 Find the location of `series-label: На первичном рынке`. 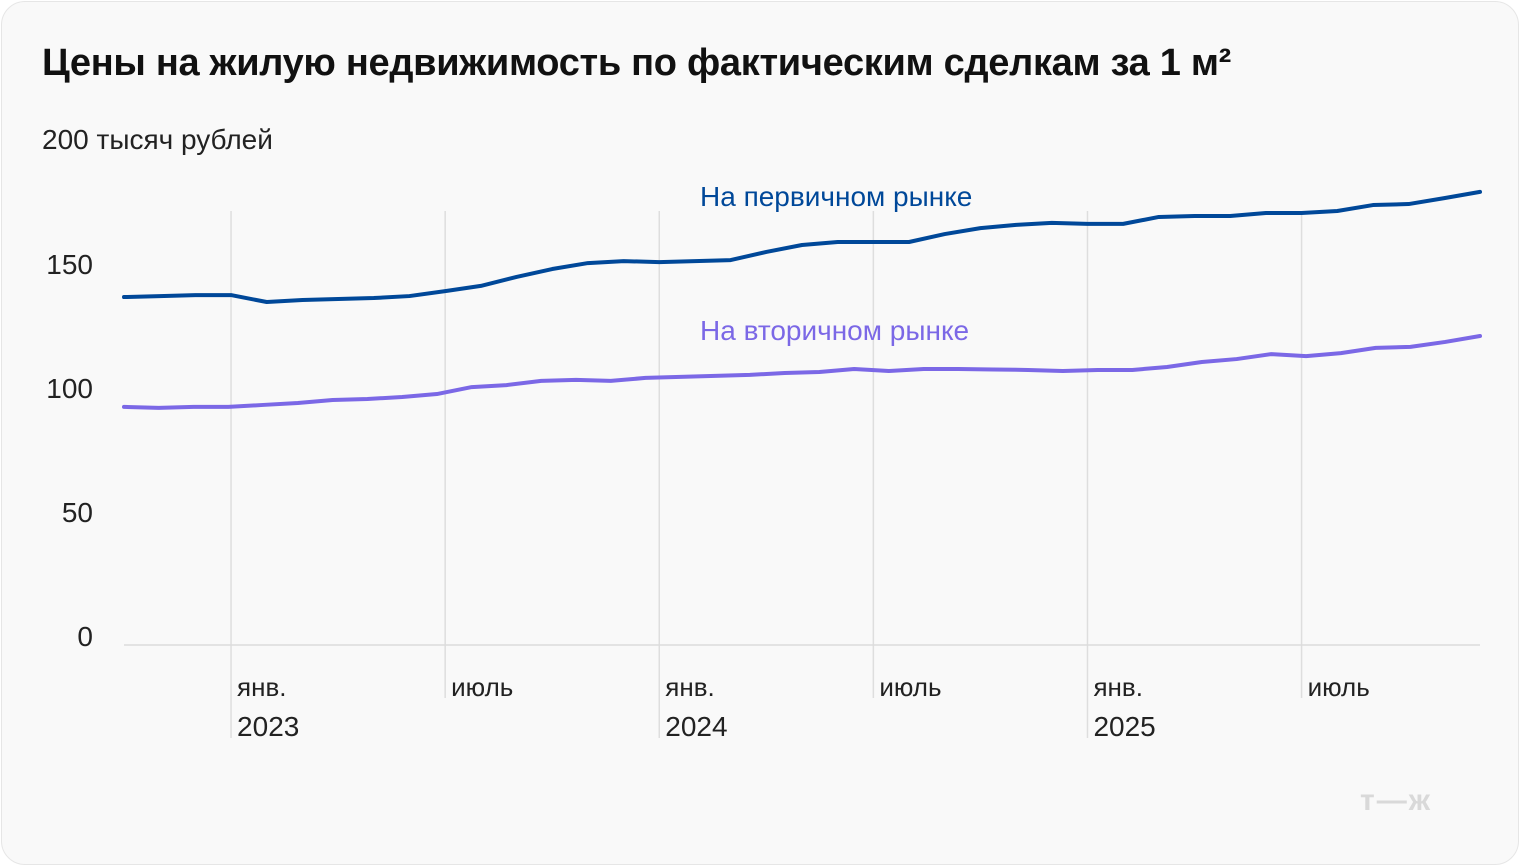

series-label: На первичном рынке is located at coordinates (836, 196).